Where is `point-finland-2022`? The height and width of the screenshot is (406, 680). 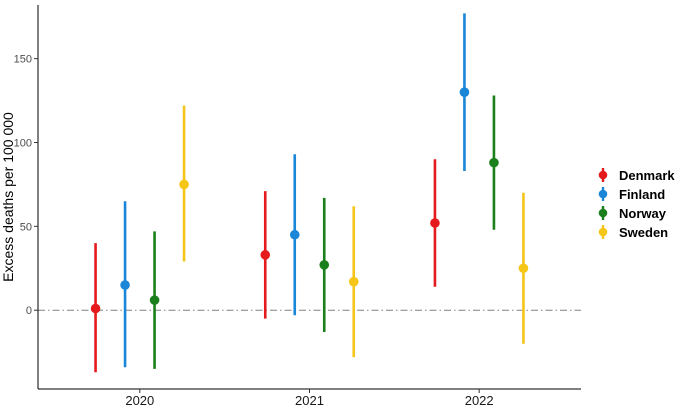 point-finland-2022 is located at coordinates (464, 92).